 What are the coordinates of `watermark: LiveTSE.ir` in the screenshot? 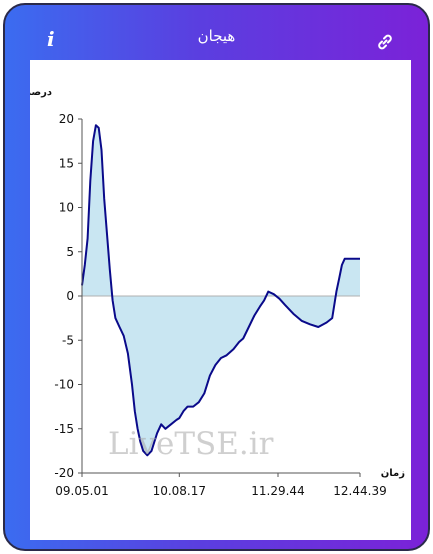 It's located at (191, 444).